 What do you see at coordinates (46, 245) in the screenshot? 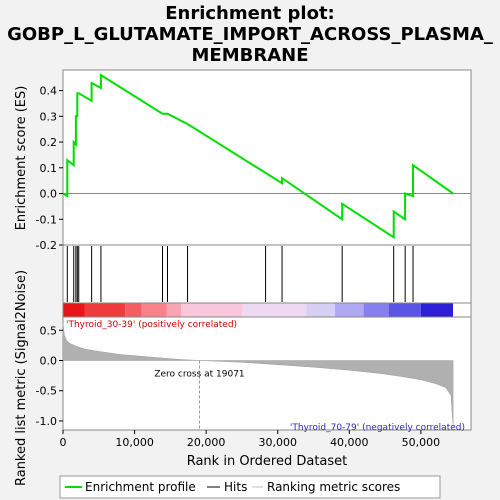
I see `es-y-tick-label: -0.2` at bounding box center [46, 245].